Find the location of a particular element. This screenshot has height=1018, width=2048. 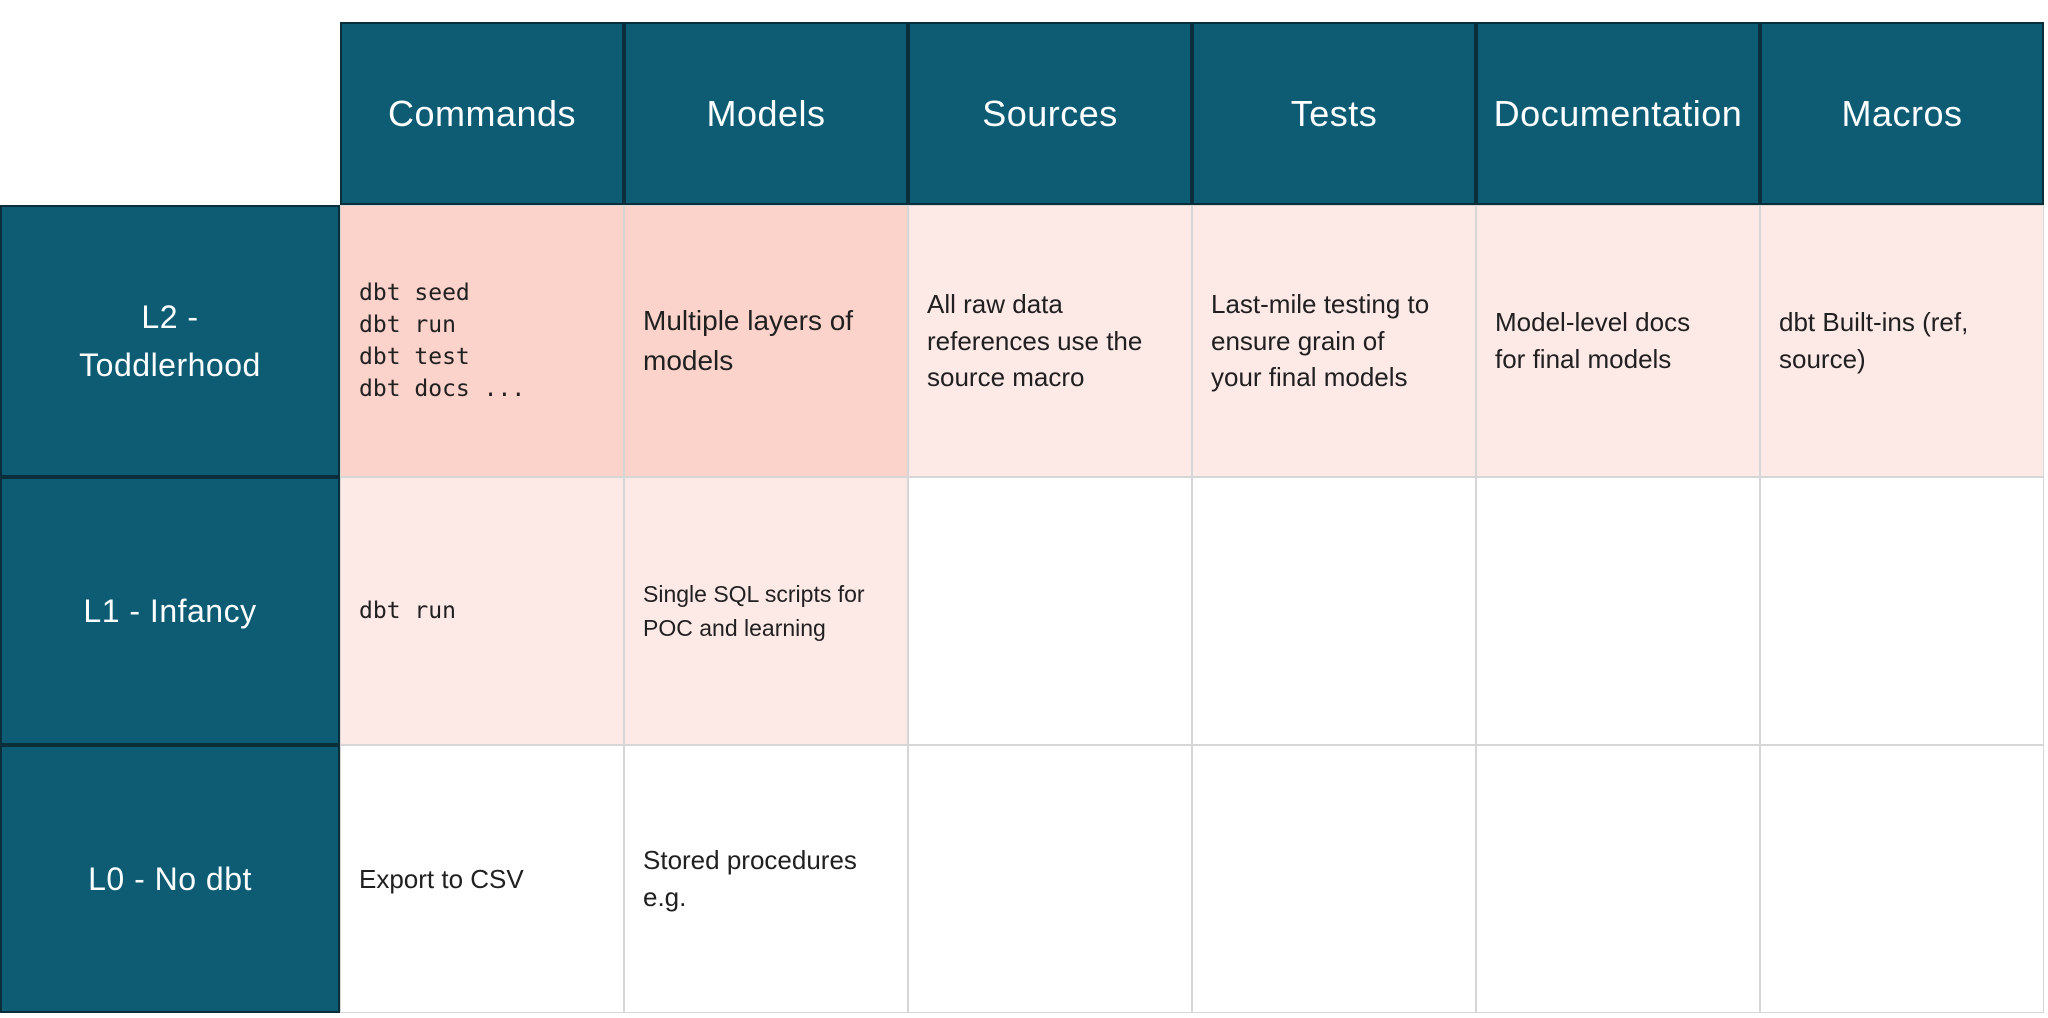

row-header-l0-no-dbt: L0 - No dbt is located at coordinates (170, 879).